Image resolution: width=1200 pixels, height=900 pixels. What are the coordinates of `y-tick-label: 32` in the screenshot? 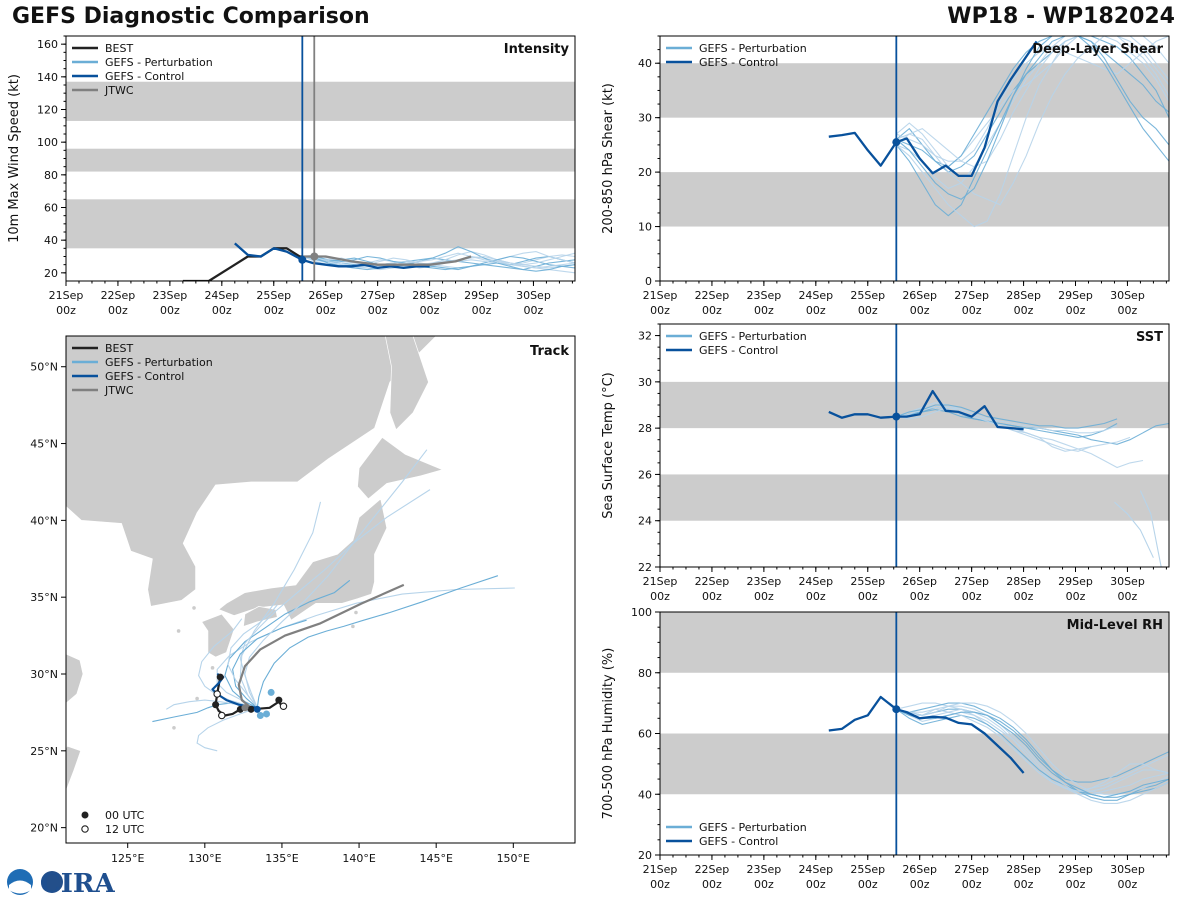 It's located at (645, 336).